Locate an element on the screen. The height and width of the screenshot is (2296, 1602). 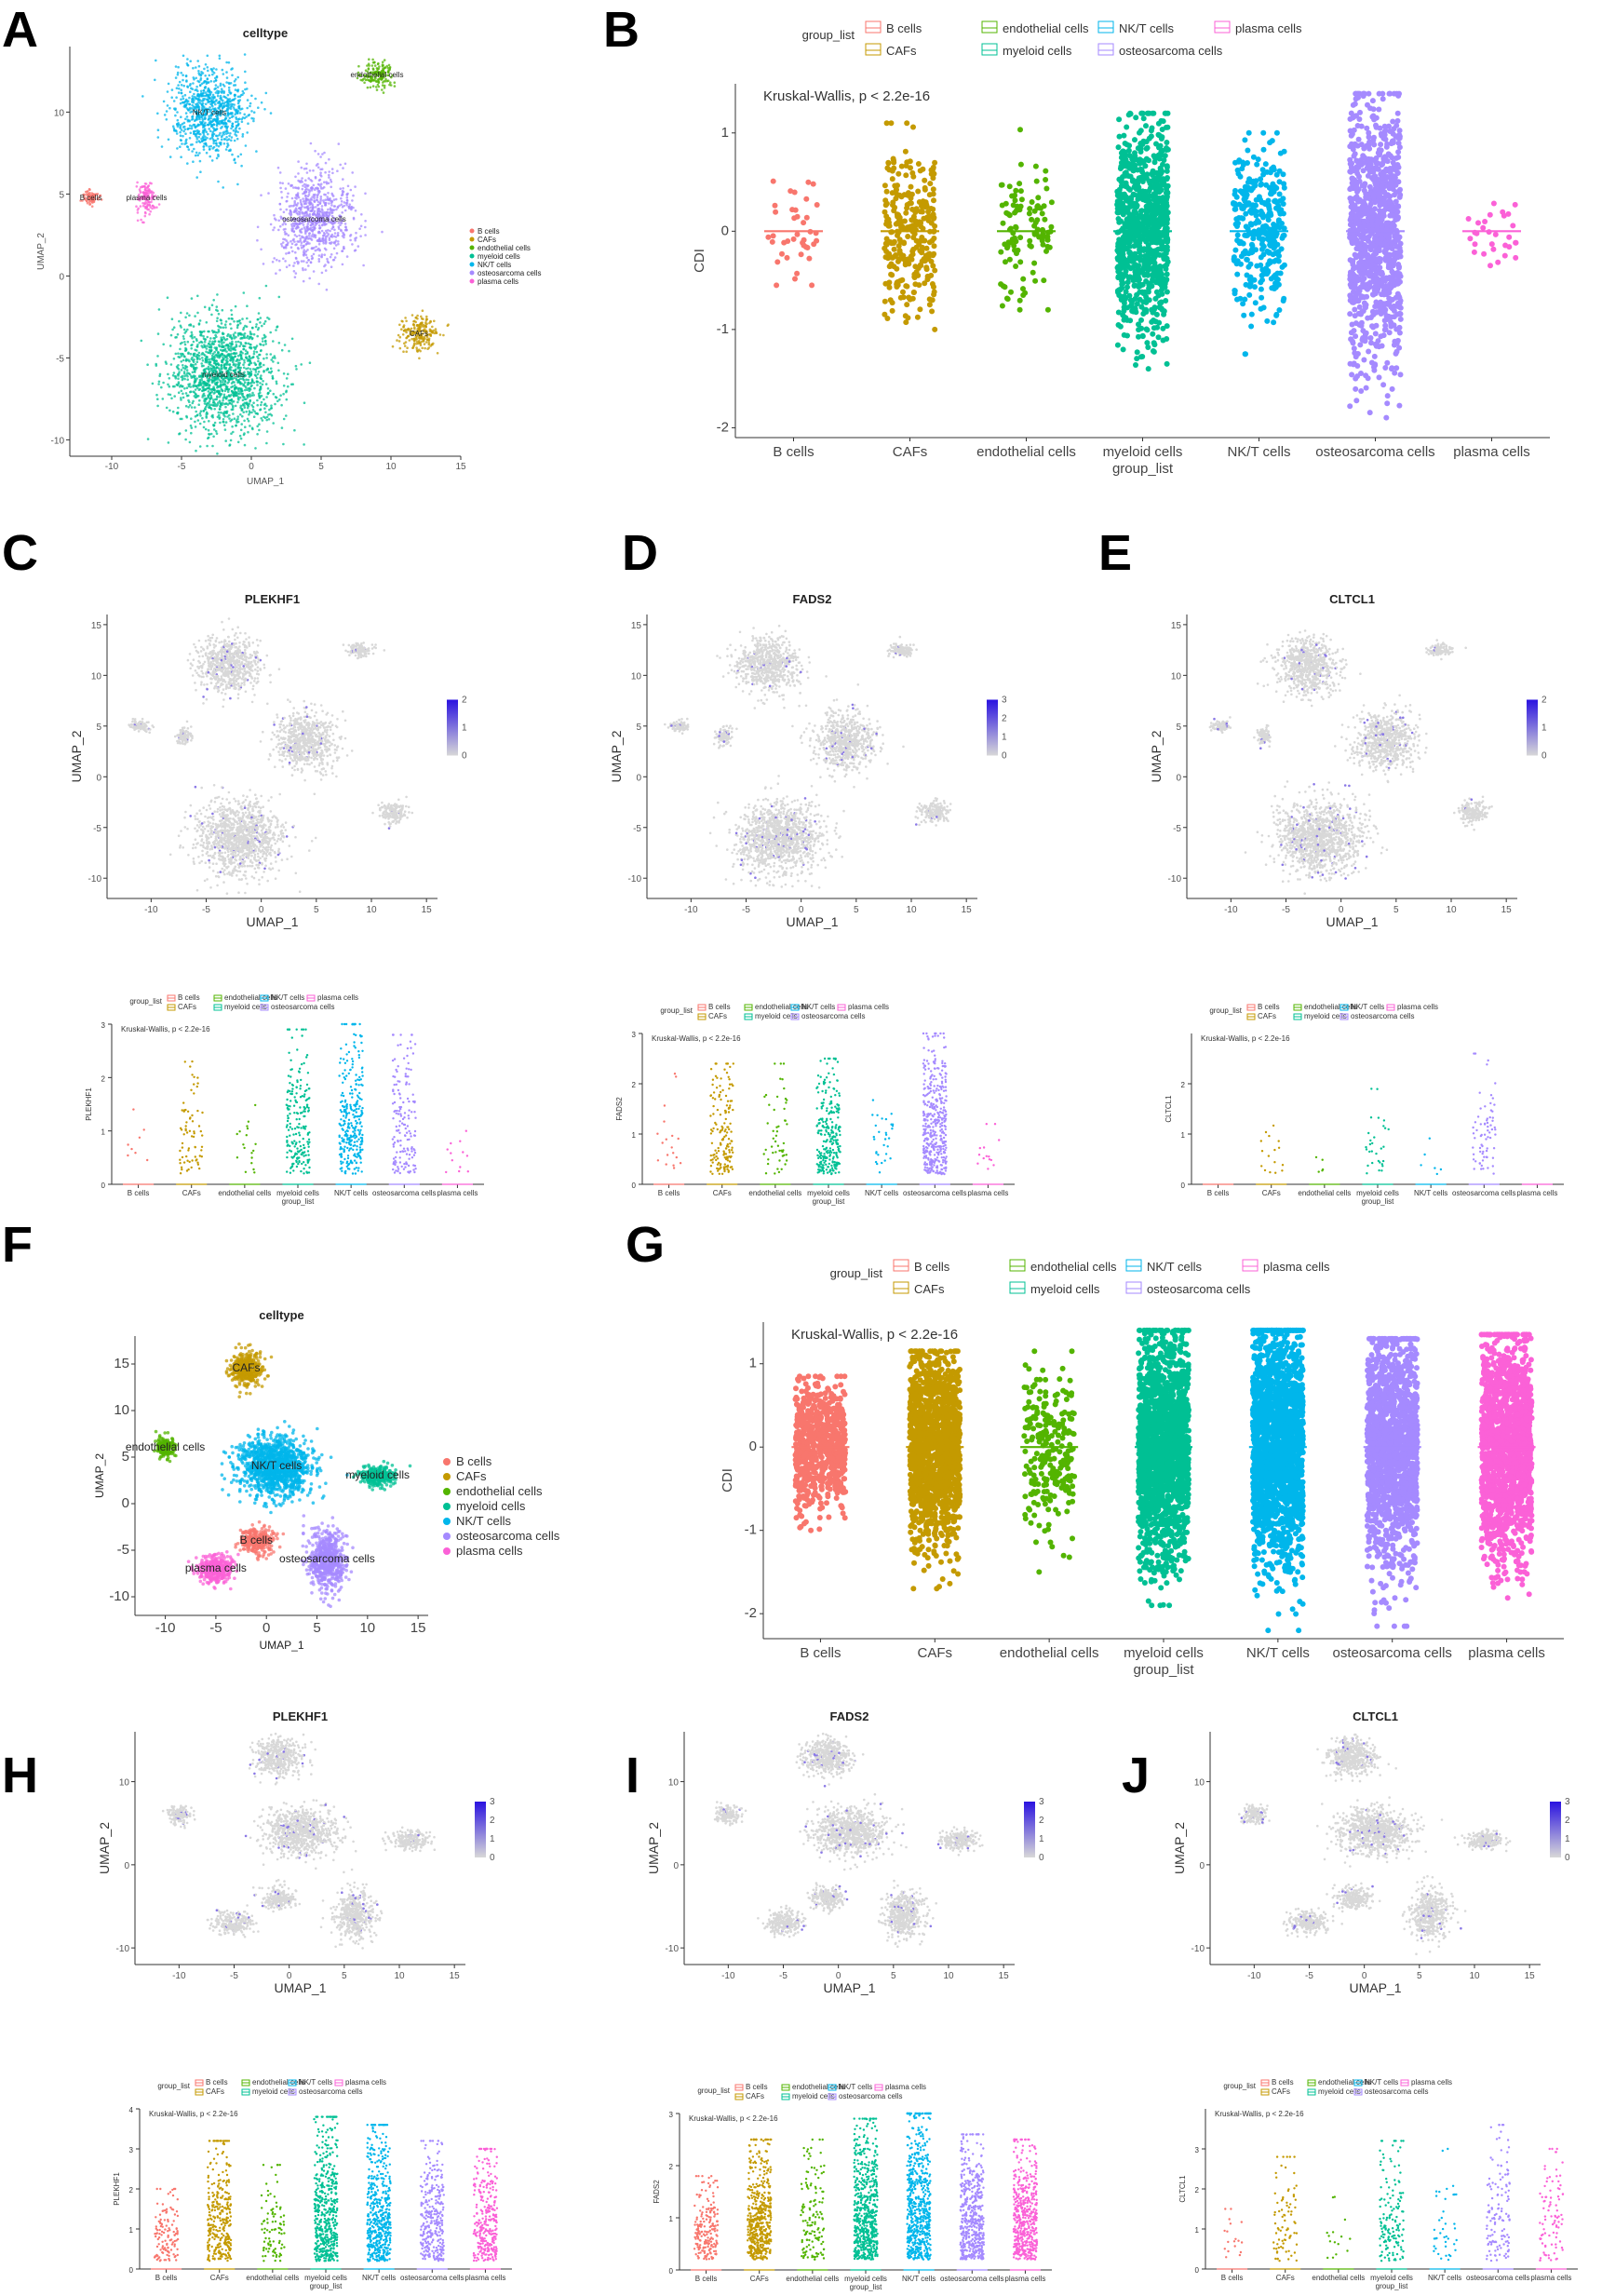
panel-letter-D: D is located at coordinates (640, 553).